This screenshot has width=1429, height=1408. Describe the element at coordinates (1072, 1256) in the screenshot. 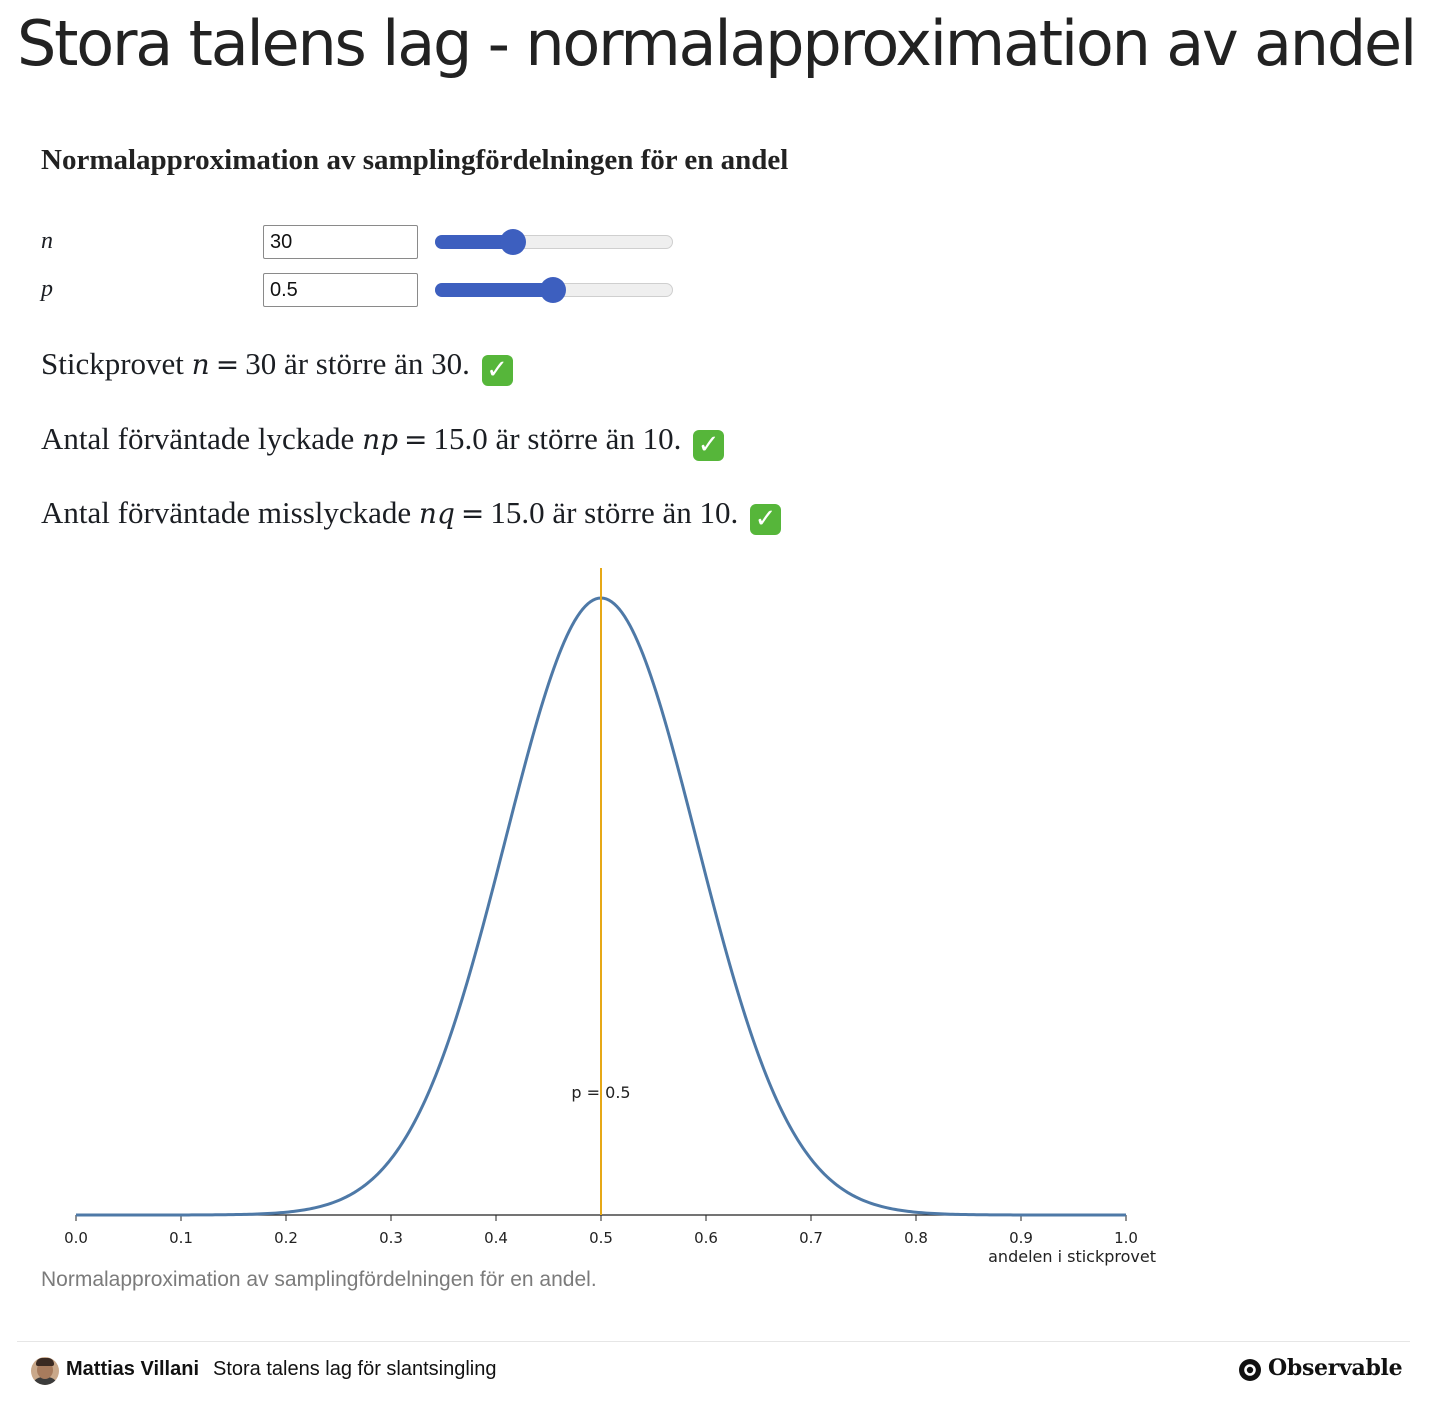

I see `x-axis-label: andelen i stickprovet` at that location.